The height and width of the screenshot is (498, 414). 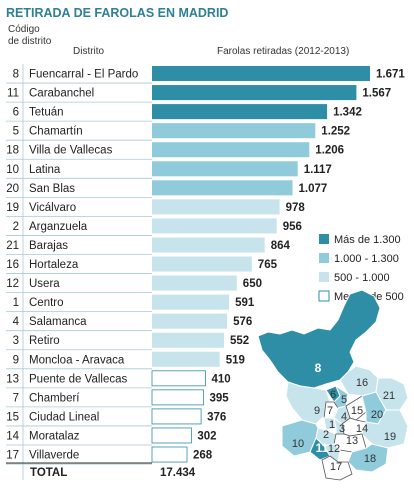 What do you see at coordinates (71, 151) in the screenshot?
I see `district-name: Villa de Vallecas` at bounding box center [71, 151].